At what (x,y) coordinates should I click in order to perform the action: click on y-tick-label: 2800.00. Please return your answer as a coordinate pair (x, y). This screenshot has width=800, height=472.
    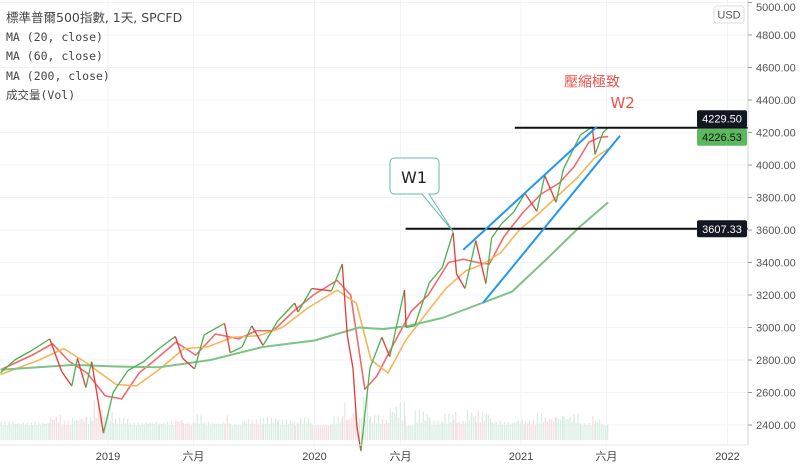
    Looking at the image, I should click on (776, 361).